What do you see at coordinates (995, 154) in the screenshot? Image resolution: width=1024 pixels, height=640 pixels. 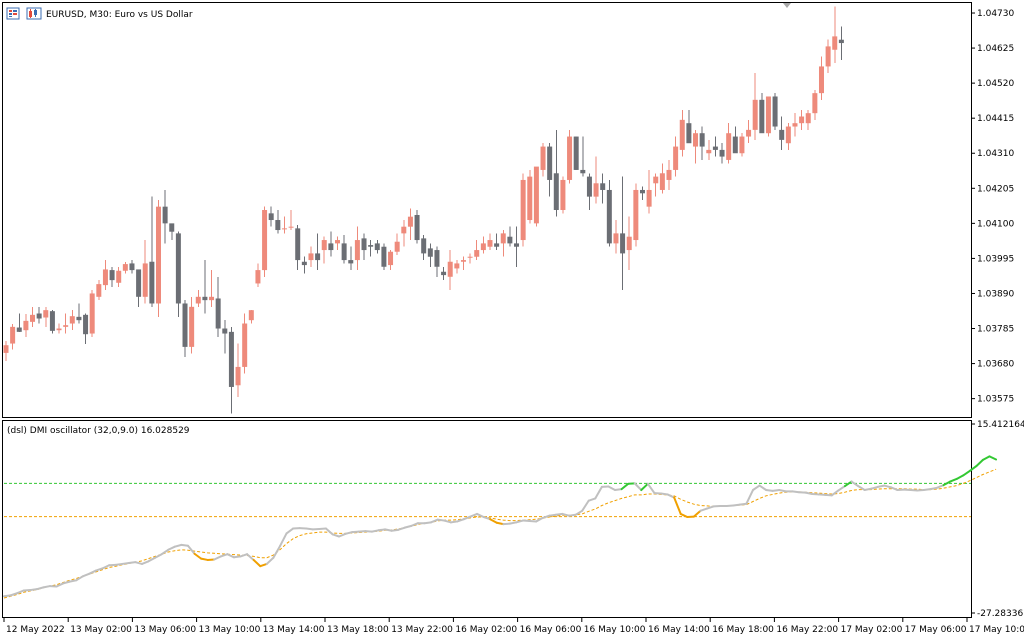 I see `price-axis-label: 1.04310` at bounding box center [995, 154].